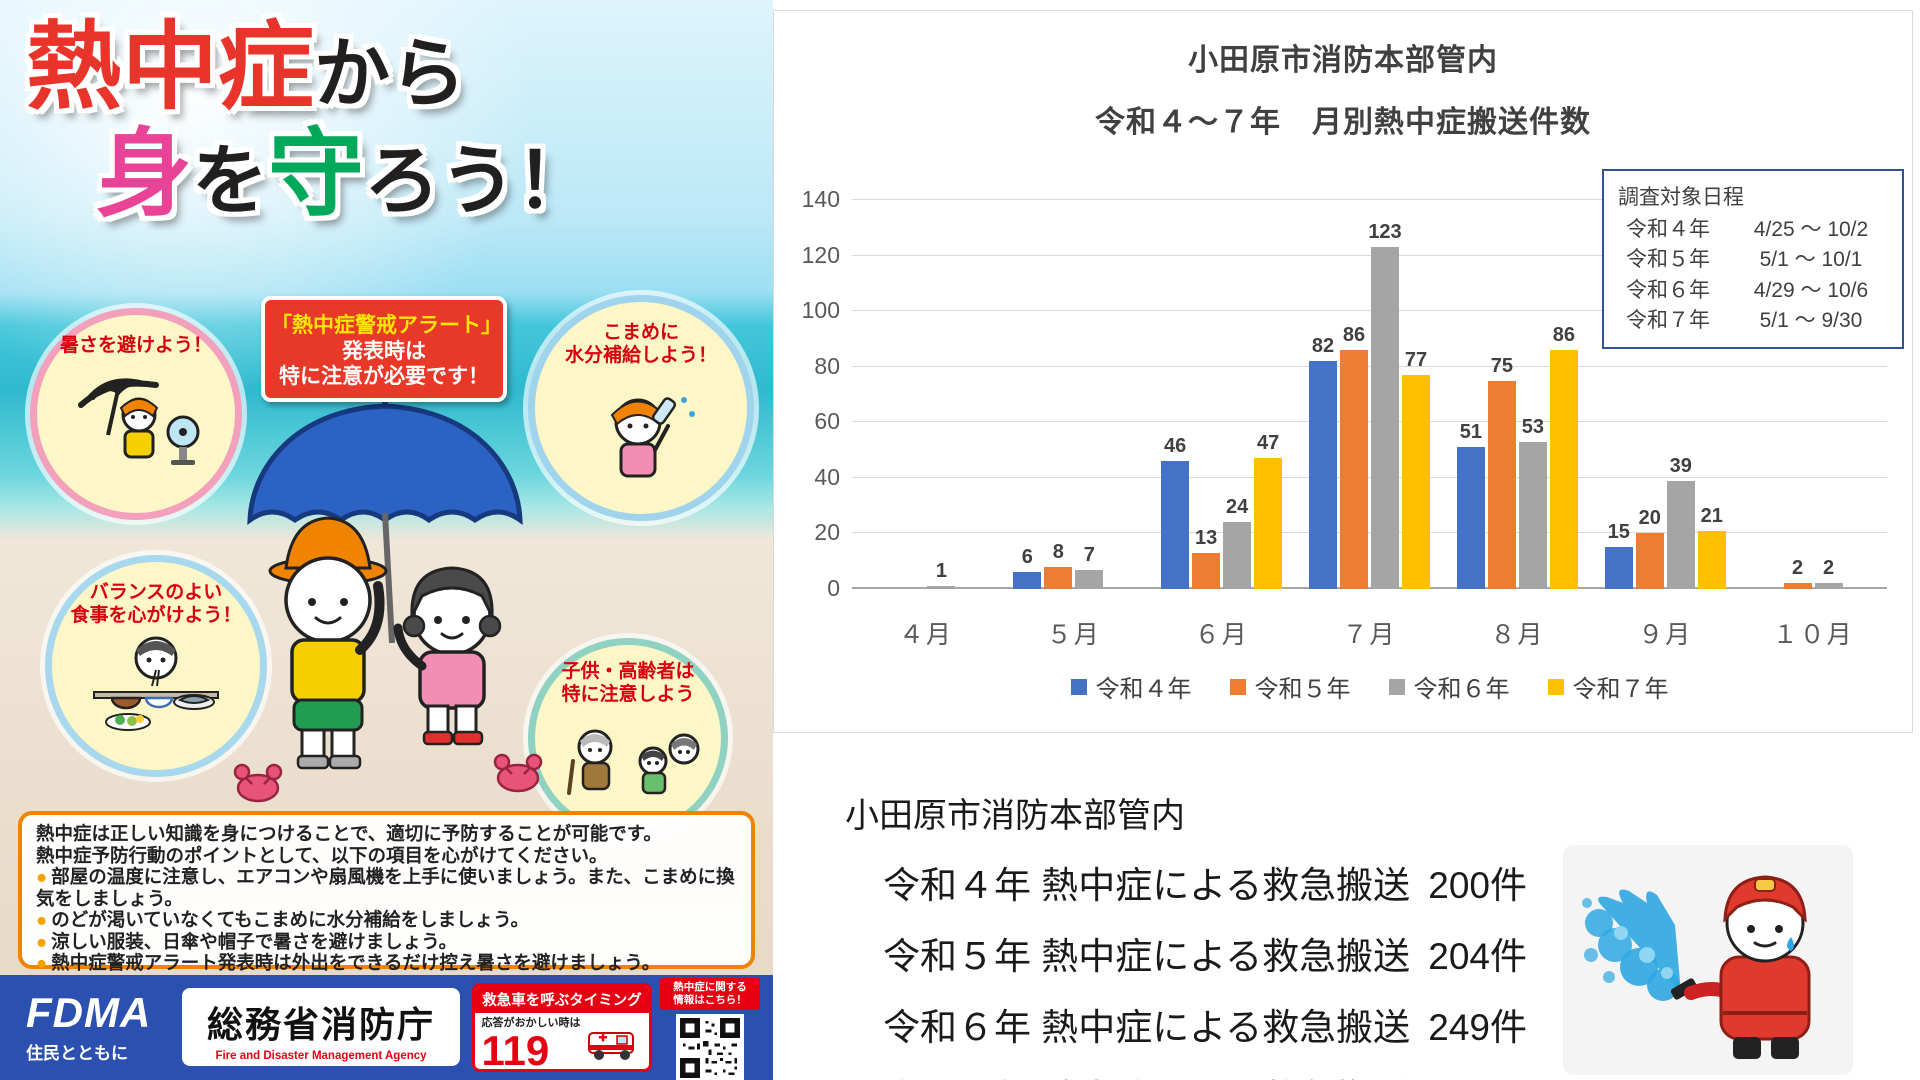  I want to click on y-tick-label: 80, so click(827, 365).